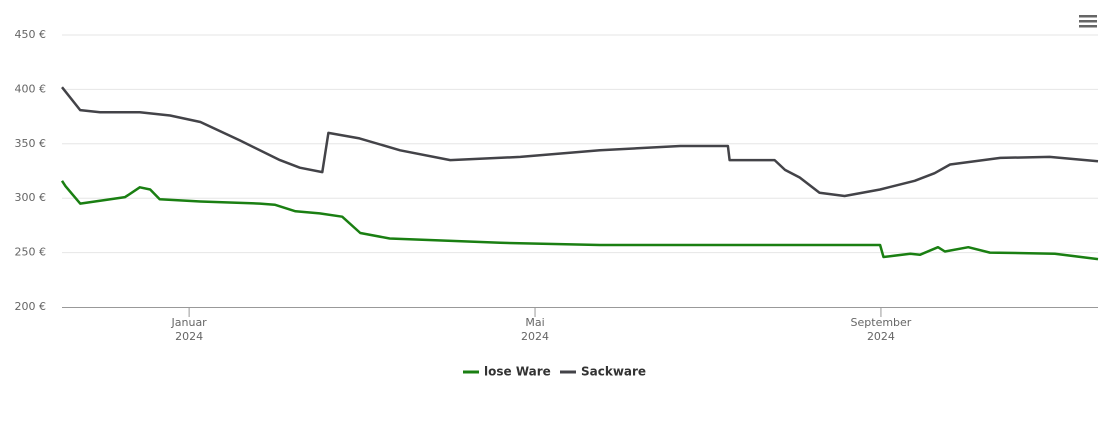 This screenshot has width=1110, height=422. Describe the element at coordinates (517, 372) in the screenshot. I see `legend-label: lose Ware` at that location.